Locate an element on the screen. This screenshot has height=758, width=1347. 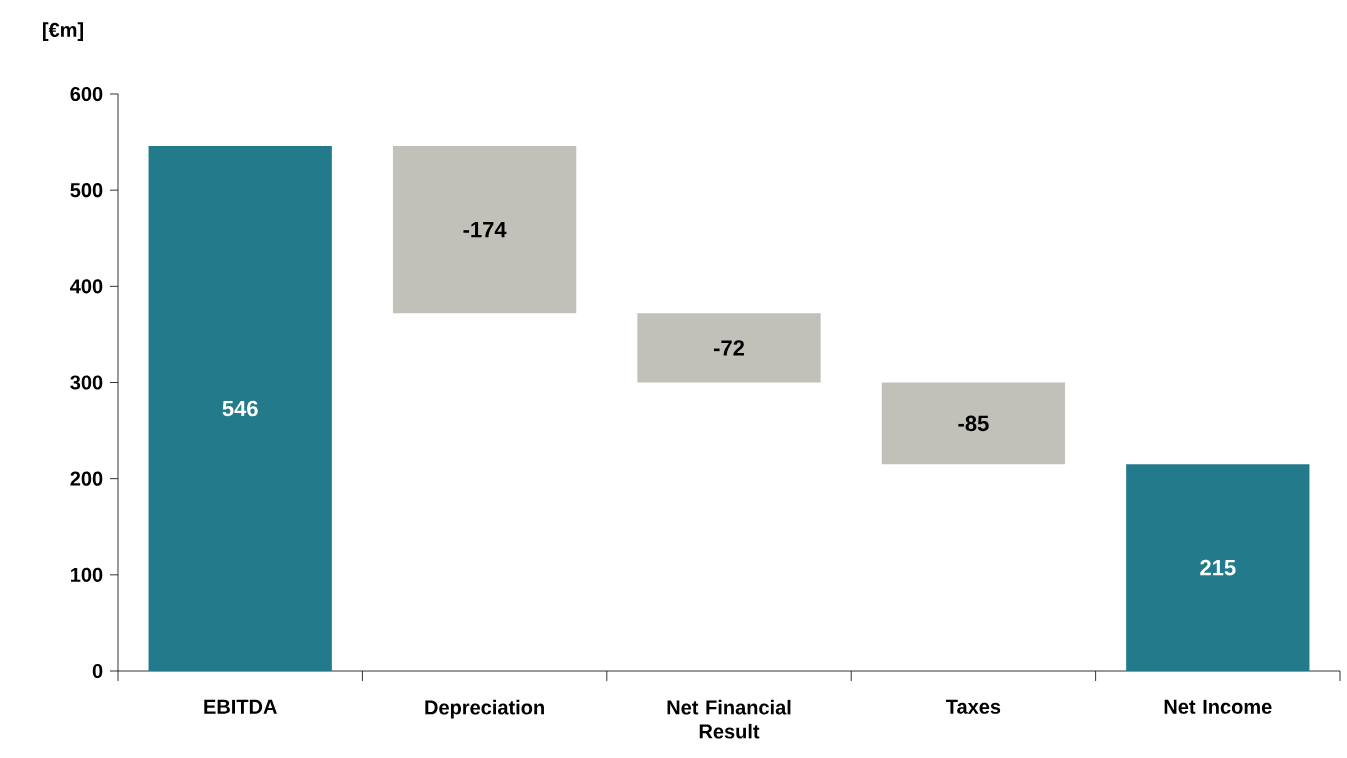
x-tick-label: Taxes is located at coordinates (973, 706).